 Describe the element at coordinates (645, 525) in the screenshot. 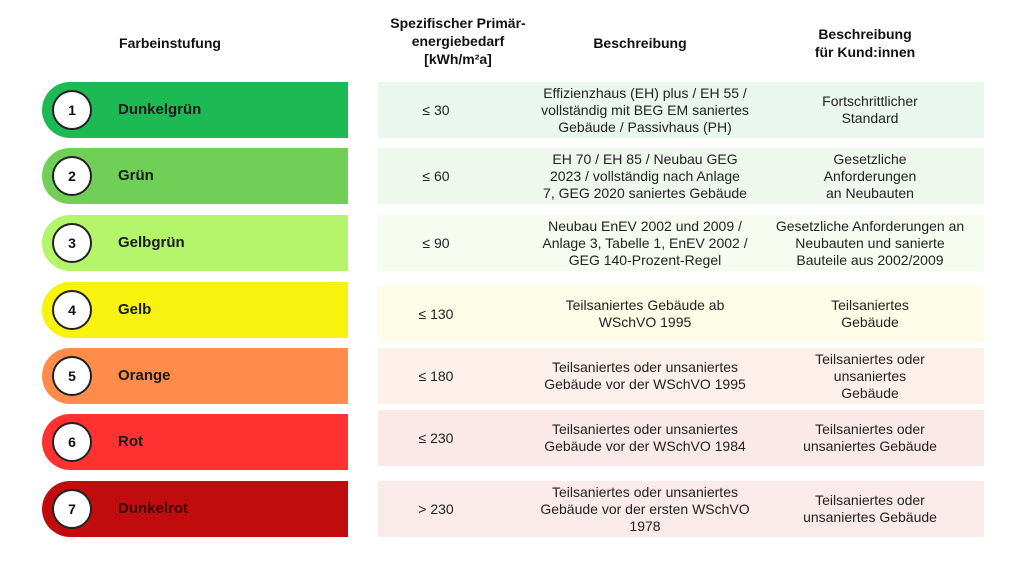

I see `description-cell-line: 1978` at that location.